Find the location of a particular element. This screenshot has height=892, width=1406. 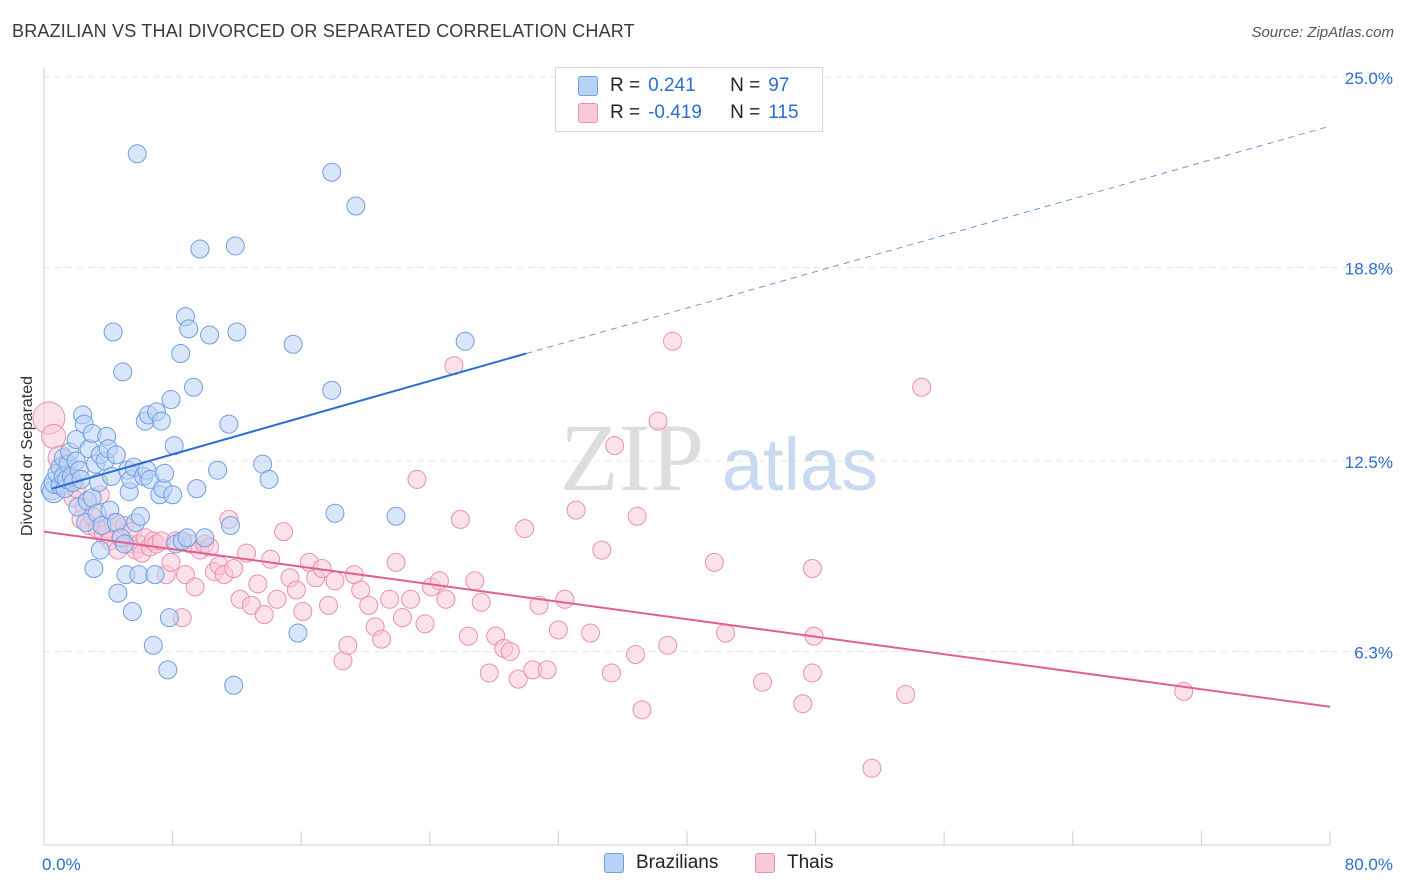

bottom-legend-label: Brazilians is located at coordinates (677, 862).